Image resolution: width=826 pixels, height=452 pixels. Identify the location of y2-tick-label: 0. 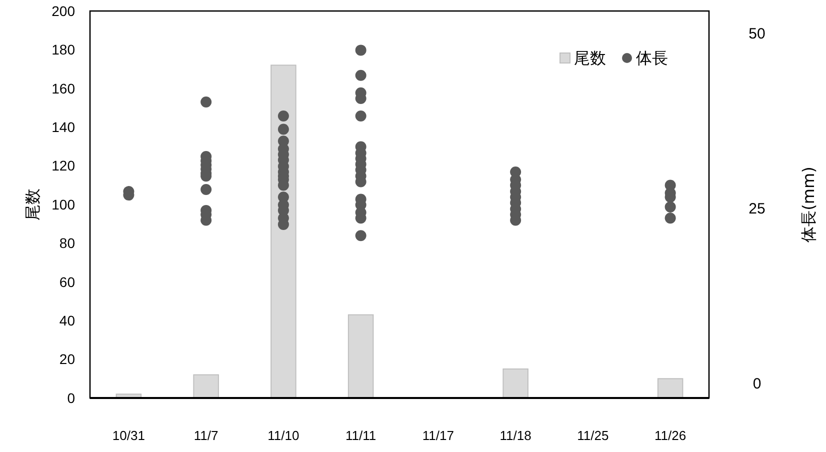
(757, 384).